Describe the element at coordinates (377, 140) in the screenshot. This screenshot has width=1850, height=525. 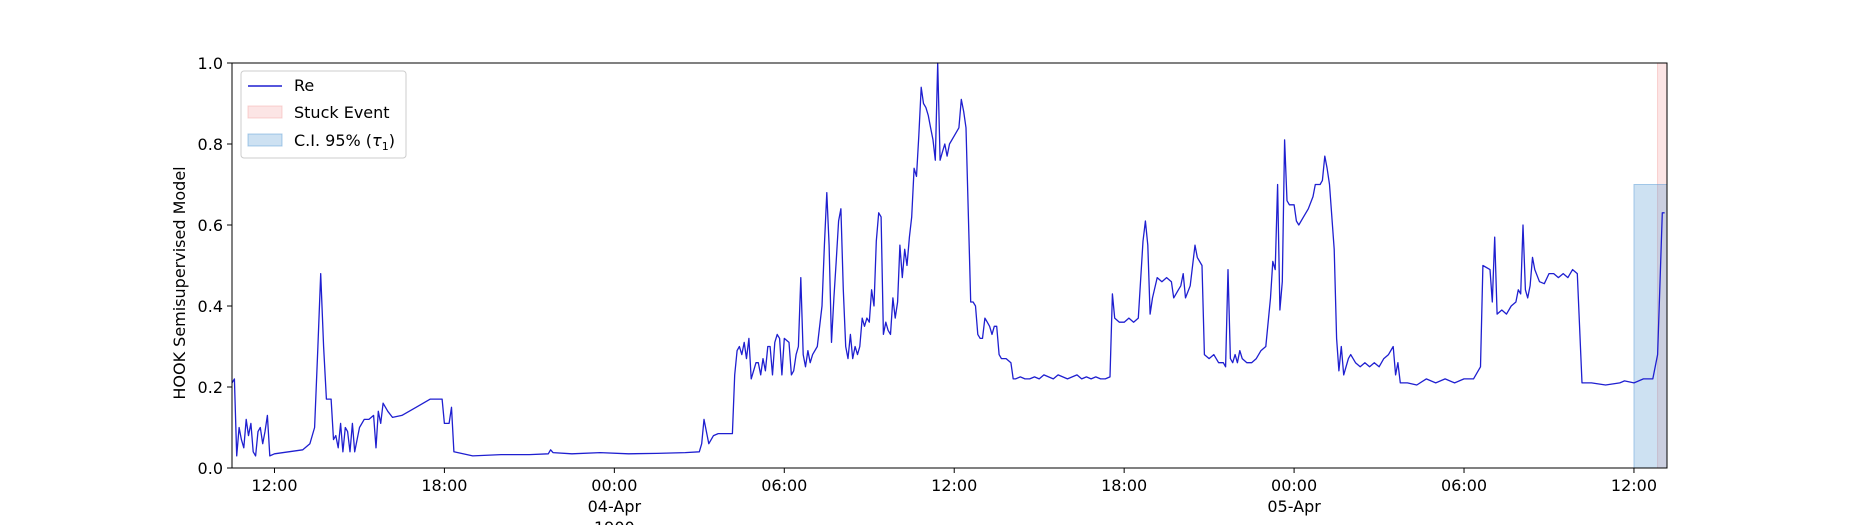
I see `legend-ci-symbol: τ` at that location.